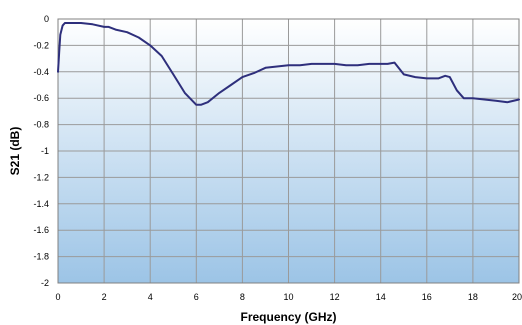 This screenshot has height=325, width=522. Describe the element at coordinates (41, 98) in the screenshot. I see `y-tick-label: -0.6` at that location.